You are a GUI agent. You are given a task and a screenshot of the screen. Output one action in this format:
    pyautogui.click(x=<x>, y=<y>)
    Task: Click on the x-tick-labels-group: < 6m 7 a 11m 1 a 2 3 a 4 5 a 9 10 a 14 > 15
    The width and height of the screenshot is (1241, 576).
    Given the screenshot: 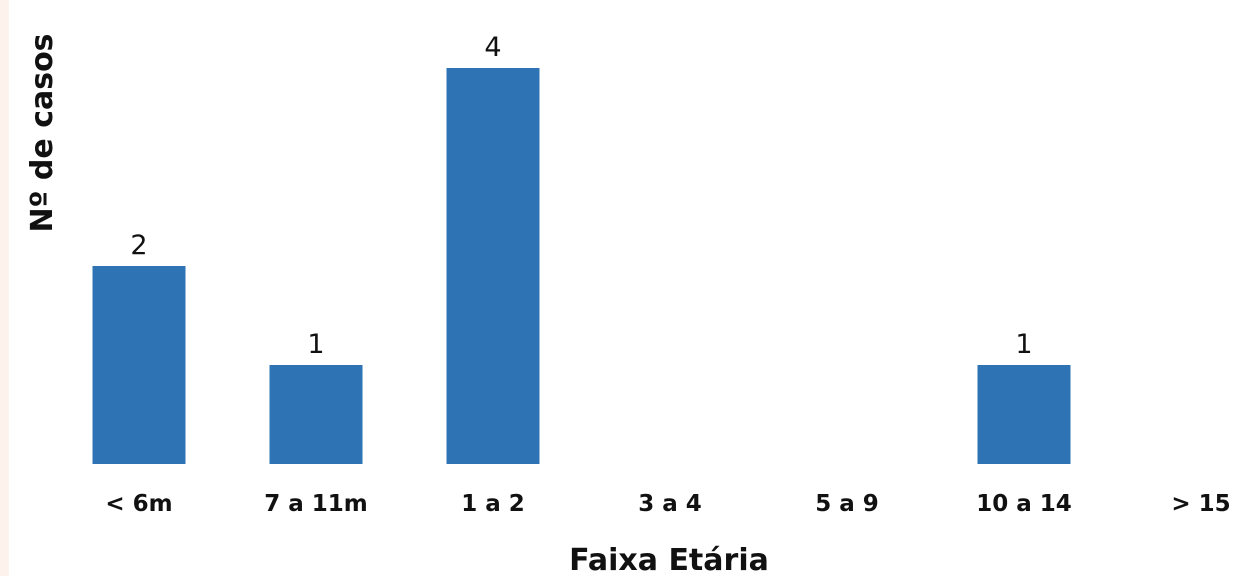 What is the action you would take?
    pyautogui.click(x=667, y=504)
    